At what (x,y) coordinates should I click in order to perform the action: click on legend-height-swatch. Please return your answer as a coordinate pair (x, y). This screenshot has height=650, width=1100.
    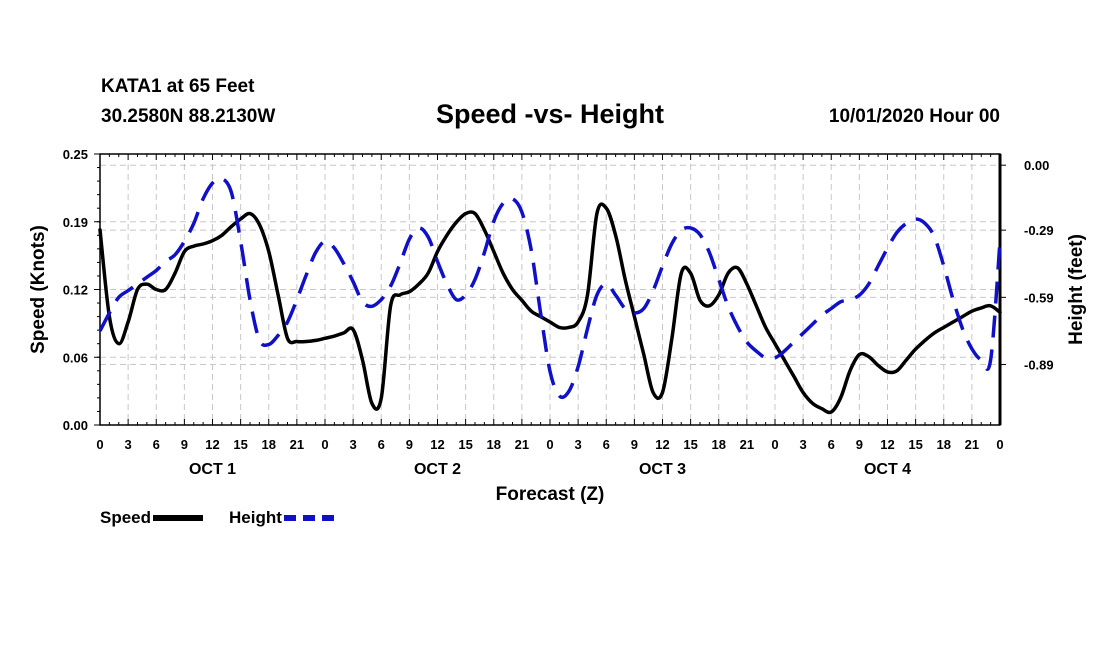
    Looking at the image, I should click on (308, 518).